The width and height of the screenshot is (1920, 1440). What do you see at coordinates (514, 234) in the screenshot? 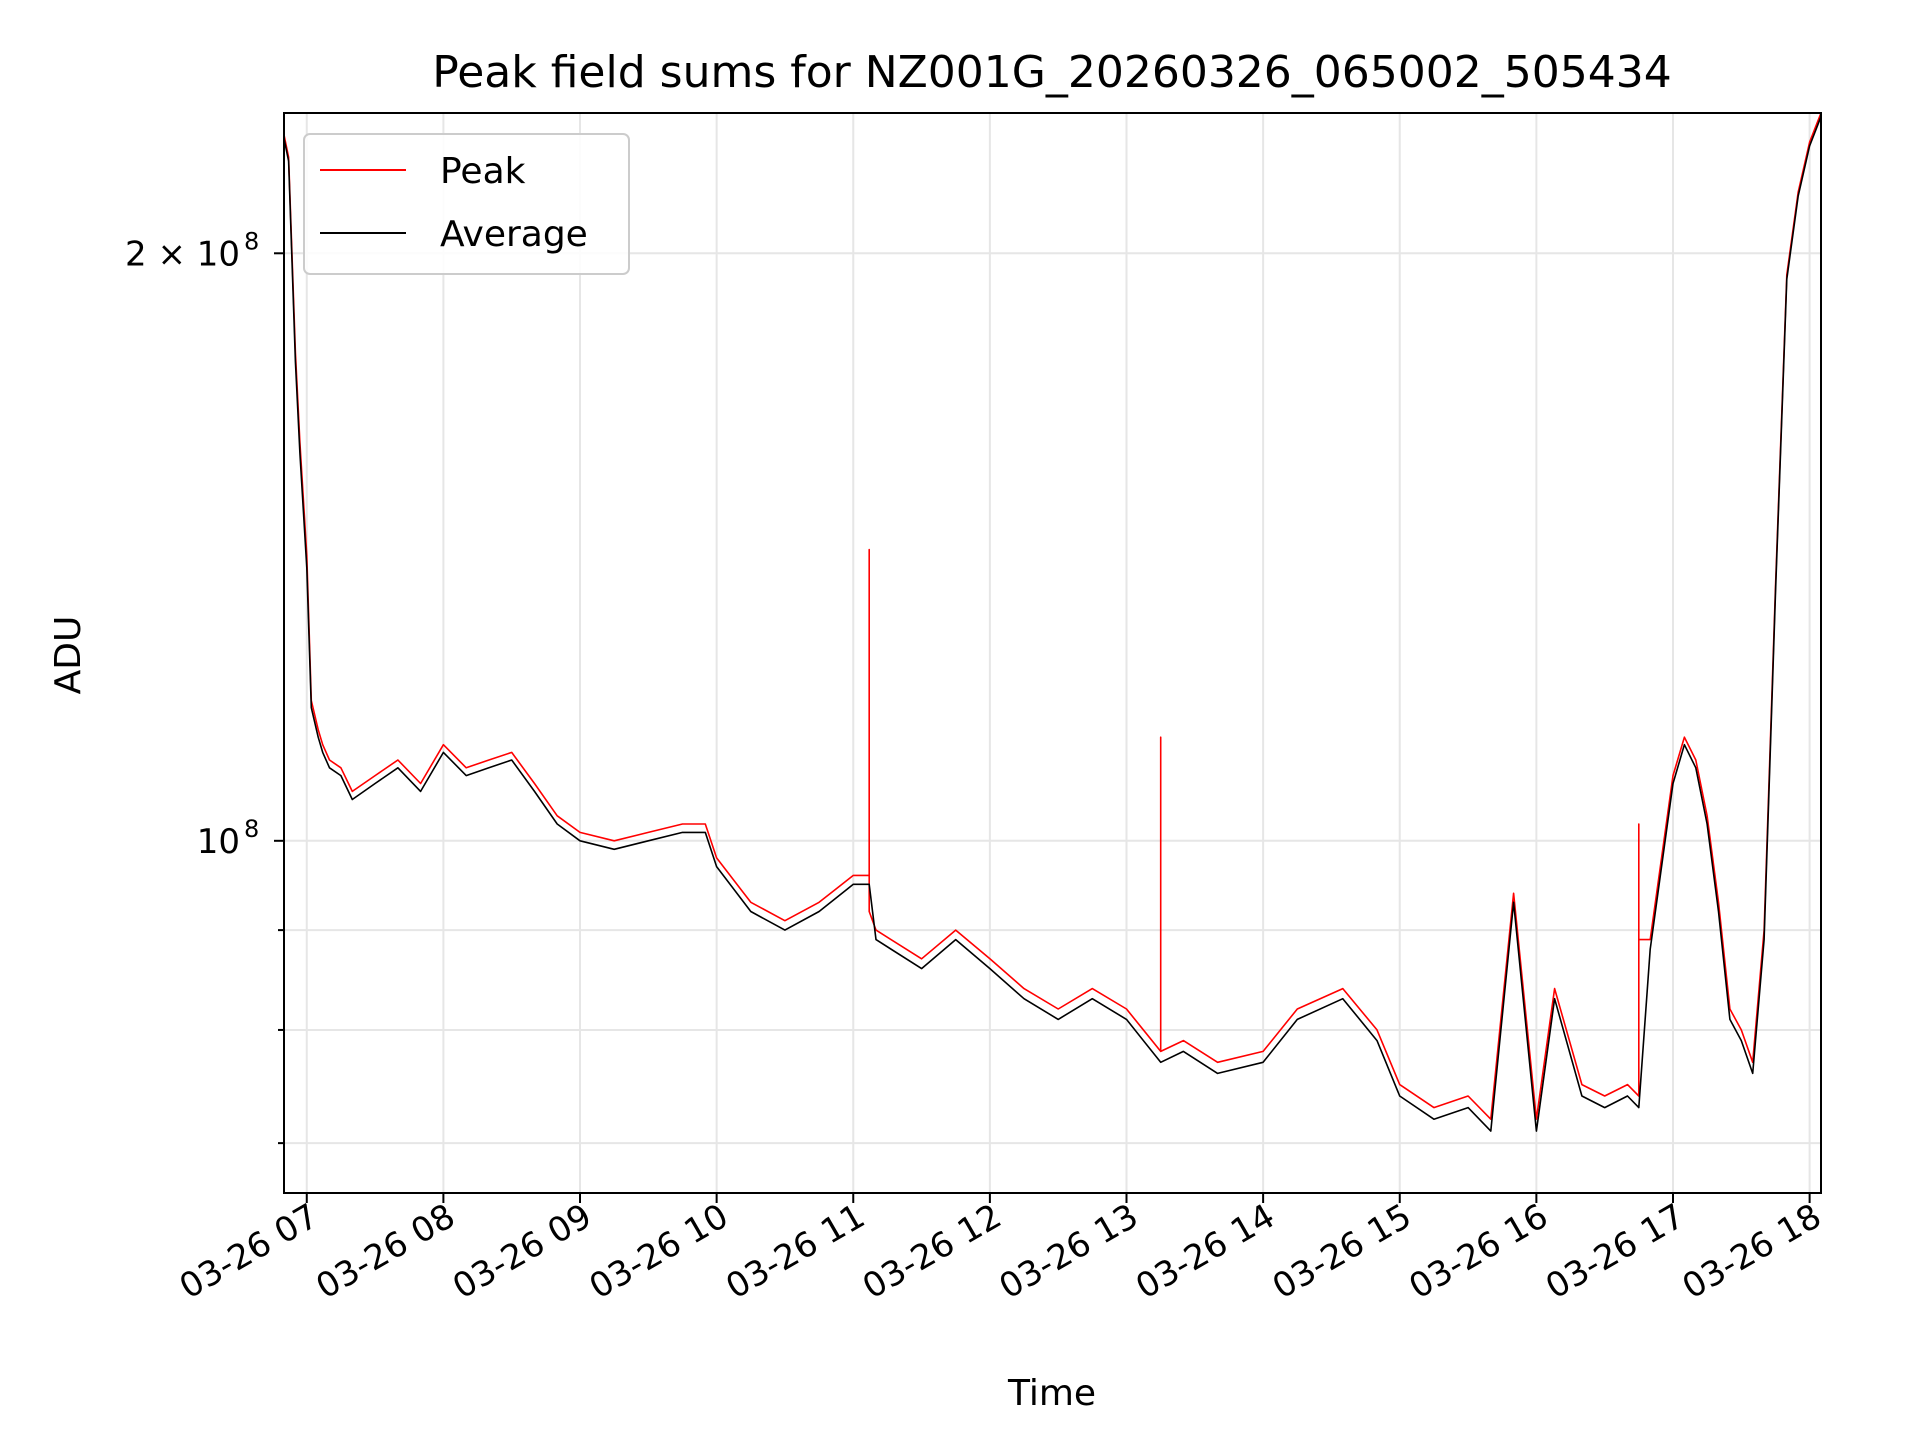
I see `legend-label-average: Average` at bounding box center [514, 234].